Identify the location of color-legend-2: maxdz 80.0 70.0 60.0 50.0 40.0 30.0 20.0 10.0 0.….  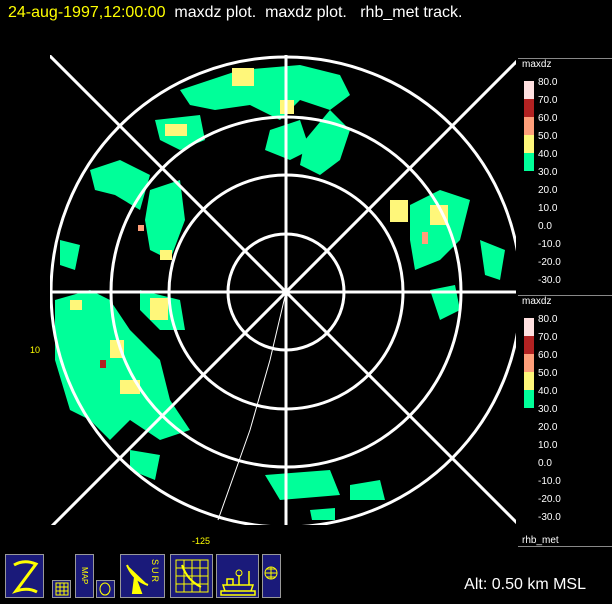
(565, 413).